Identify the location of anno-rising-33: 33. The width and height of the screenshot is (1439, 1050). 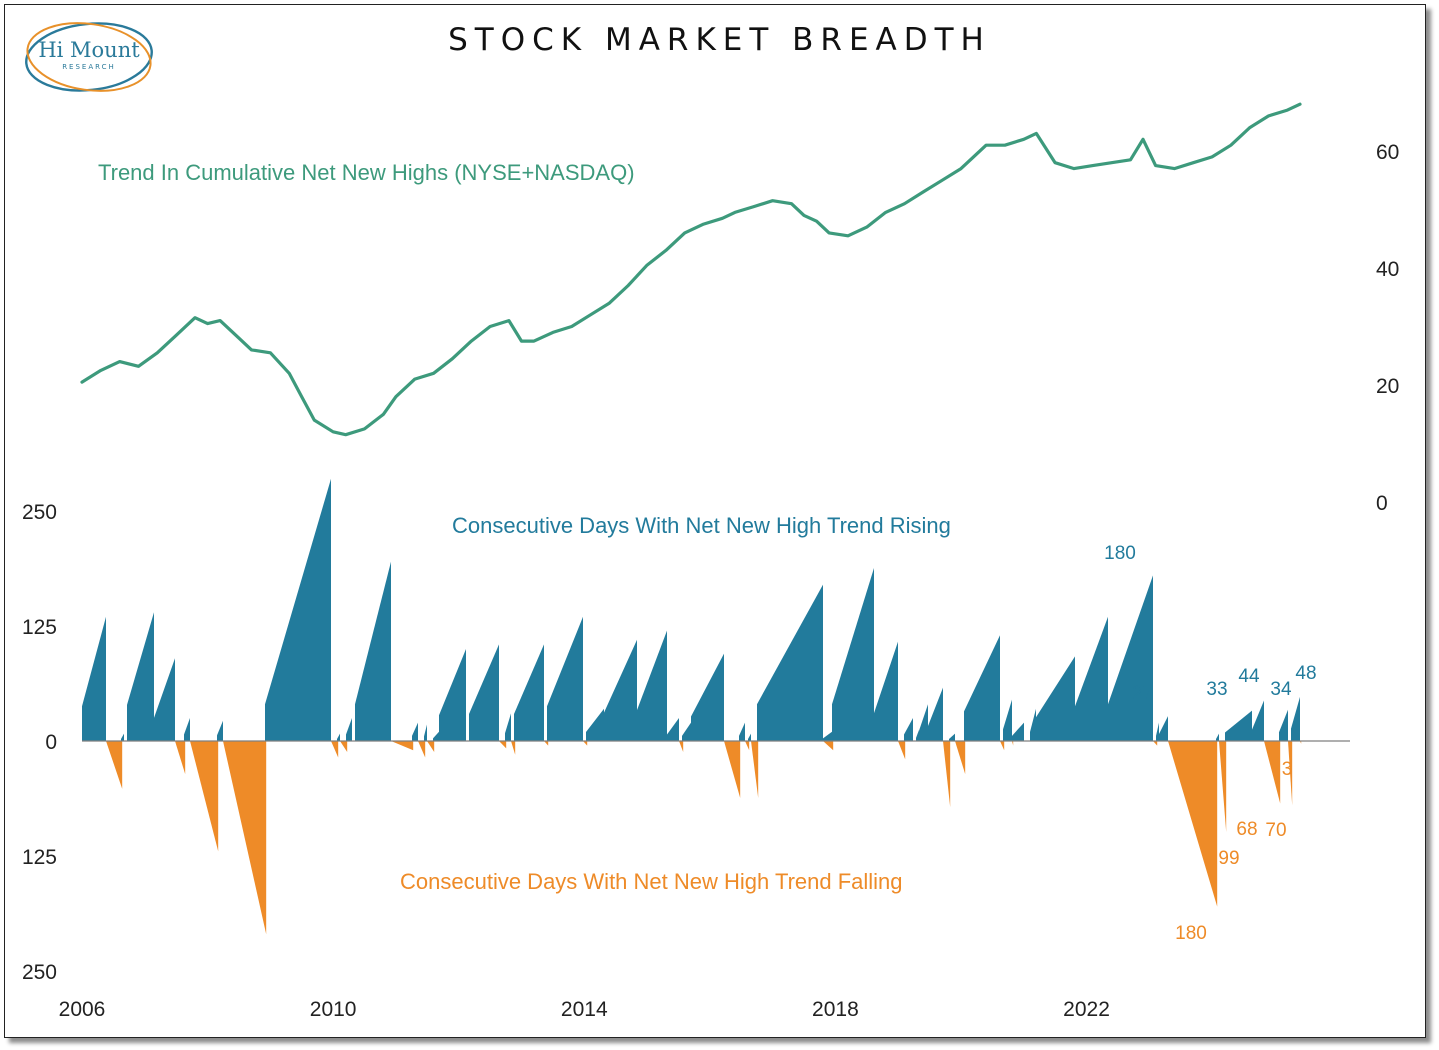
(1216, 689).